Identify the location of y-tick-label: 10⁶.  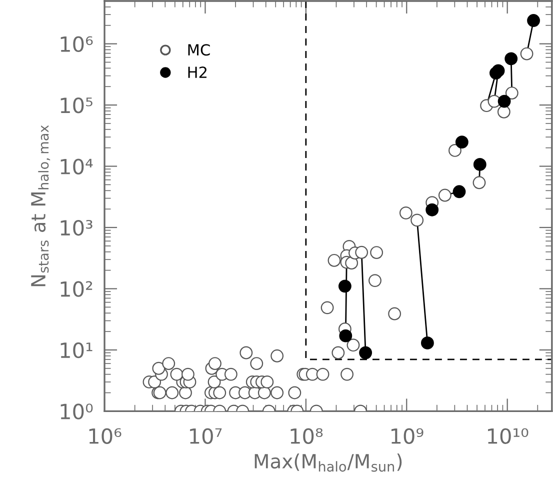
(76, 44).